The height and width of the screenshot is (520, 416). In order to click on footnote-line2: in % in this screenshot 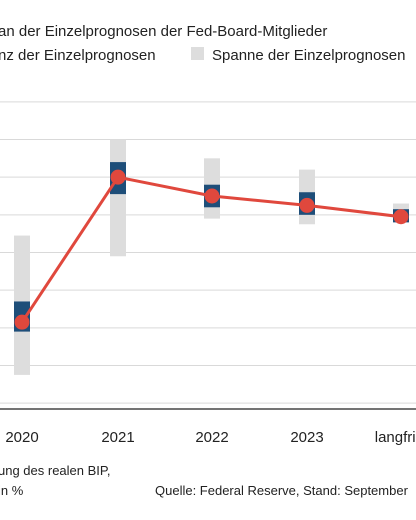, I will do `click(12, 490)`.